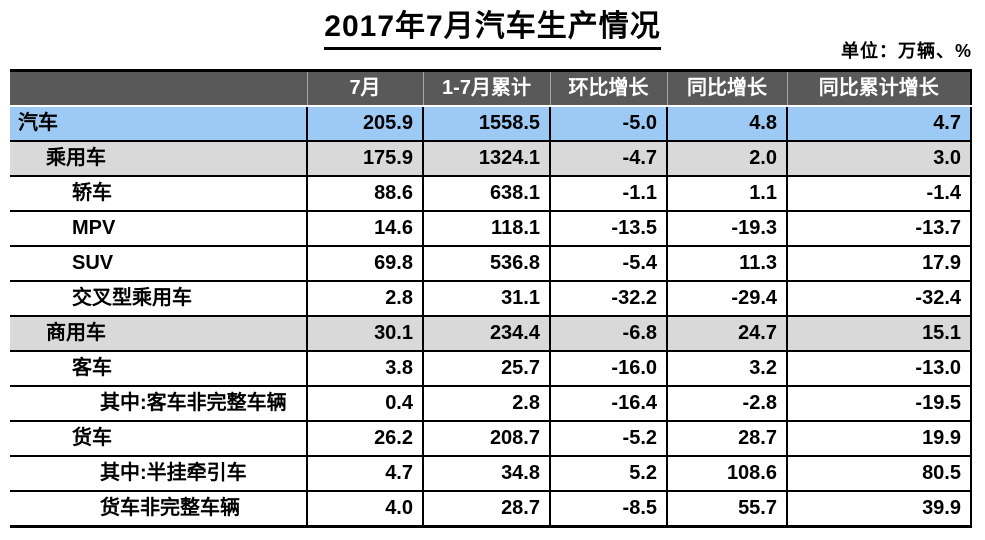 The width and height of the screenshot is (985, 540). I want to click on value-cell: 69.8, so click(365, 263).